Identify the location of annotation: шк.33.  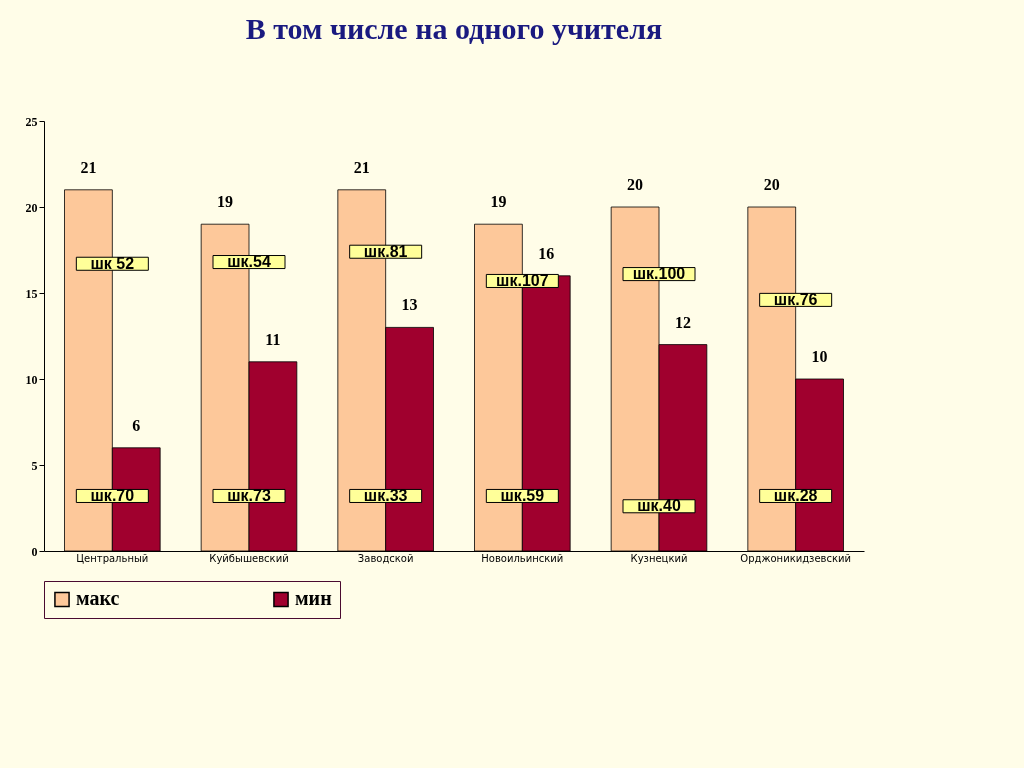
(385, 495).